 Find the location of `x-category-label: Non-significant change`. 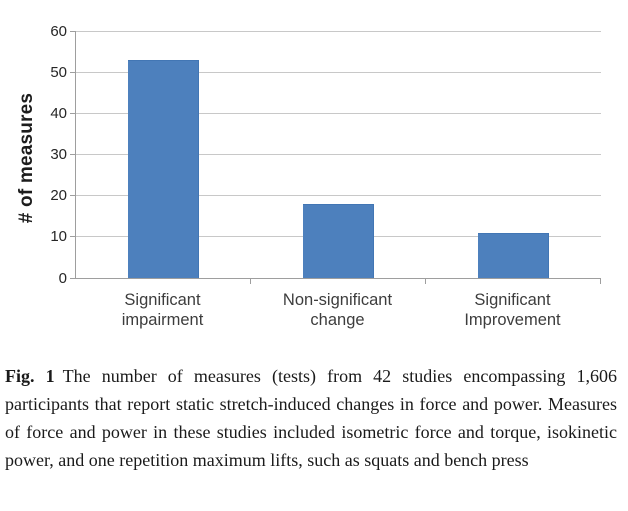

x-category-label: Non-significant change is located at coordinates (337, 310).